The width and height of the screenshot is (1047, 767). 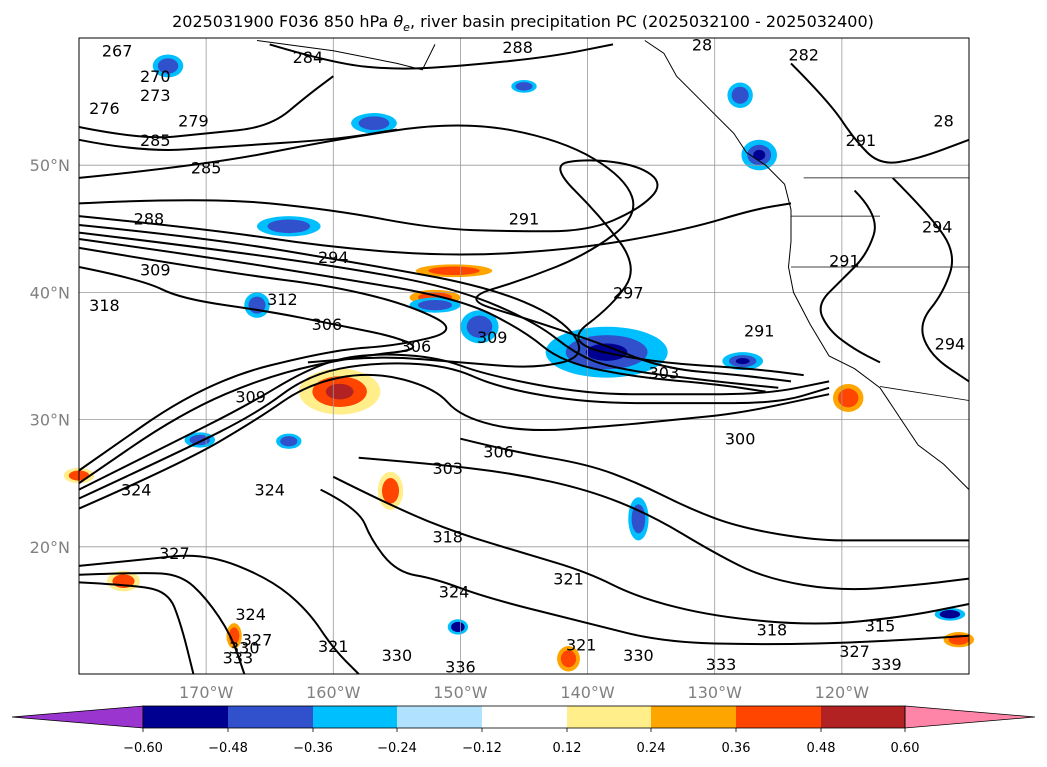 What do you see at coordinates (524, 692) in the screenshot?
I see `longitude-tick-labels: 170°W 160°W 150°W 140°W 130°W 120°W` at bounding box center [524, 692].